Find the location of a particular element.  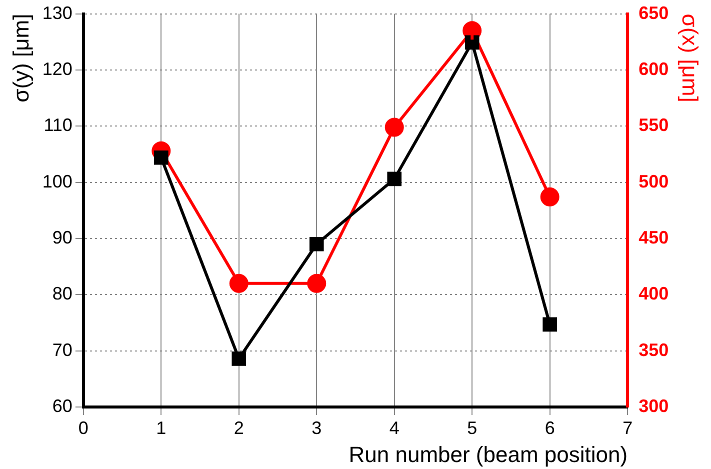

y-tick-label: 110 is located at coordinates (58, 125).